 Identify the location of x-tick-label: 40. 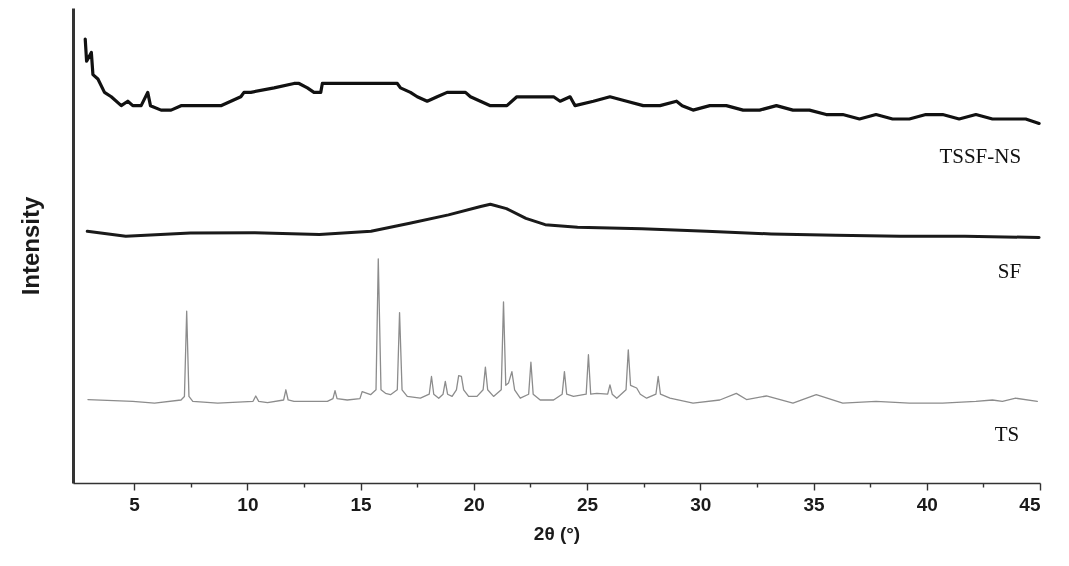
(927, 504).